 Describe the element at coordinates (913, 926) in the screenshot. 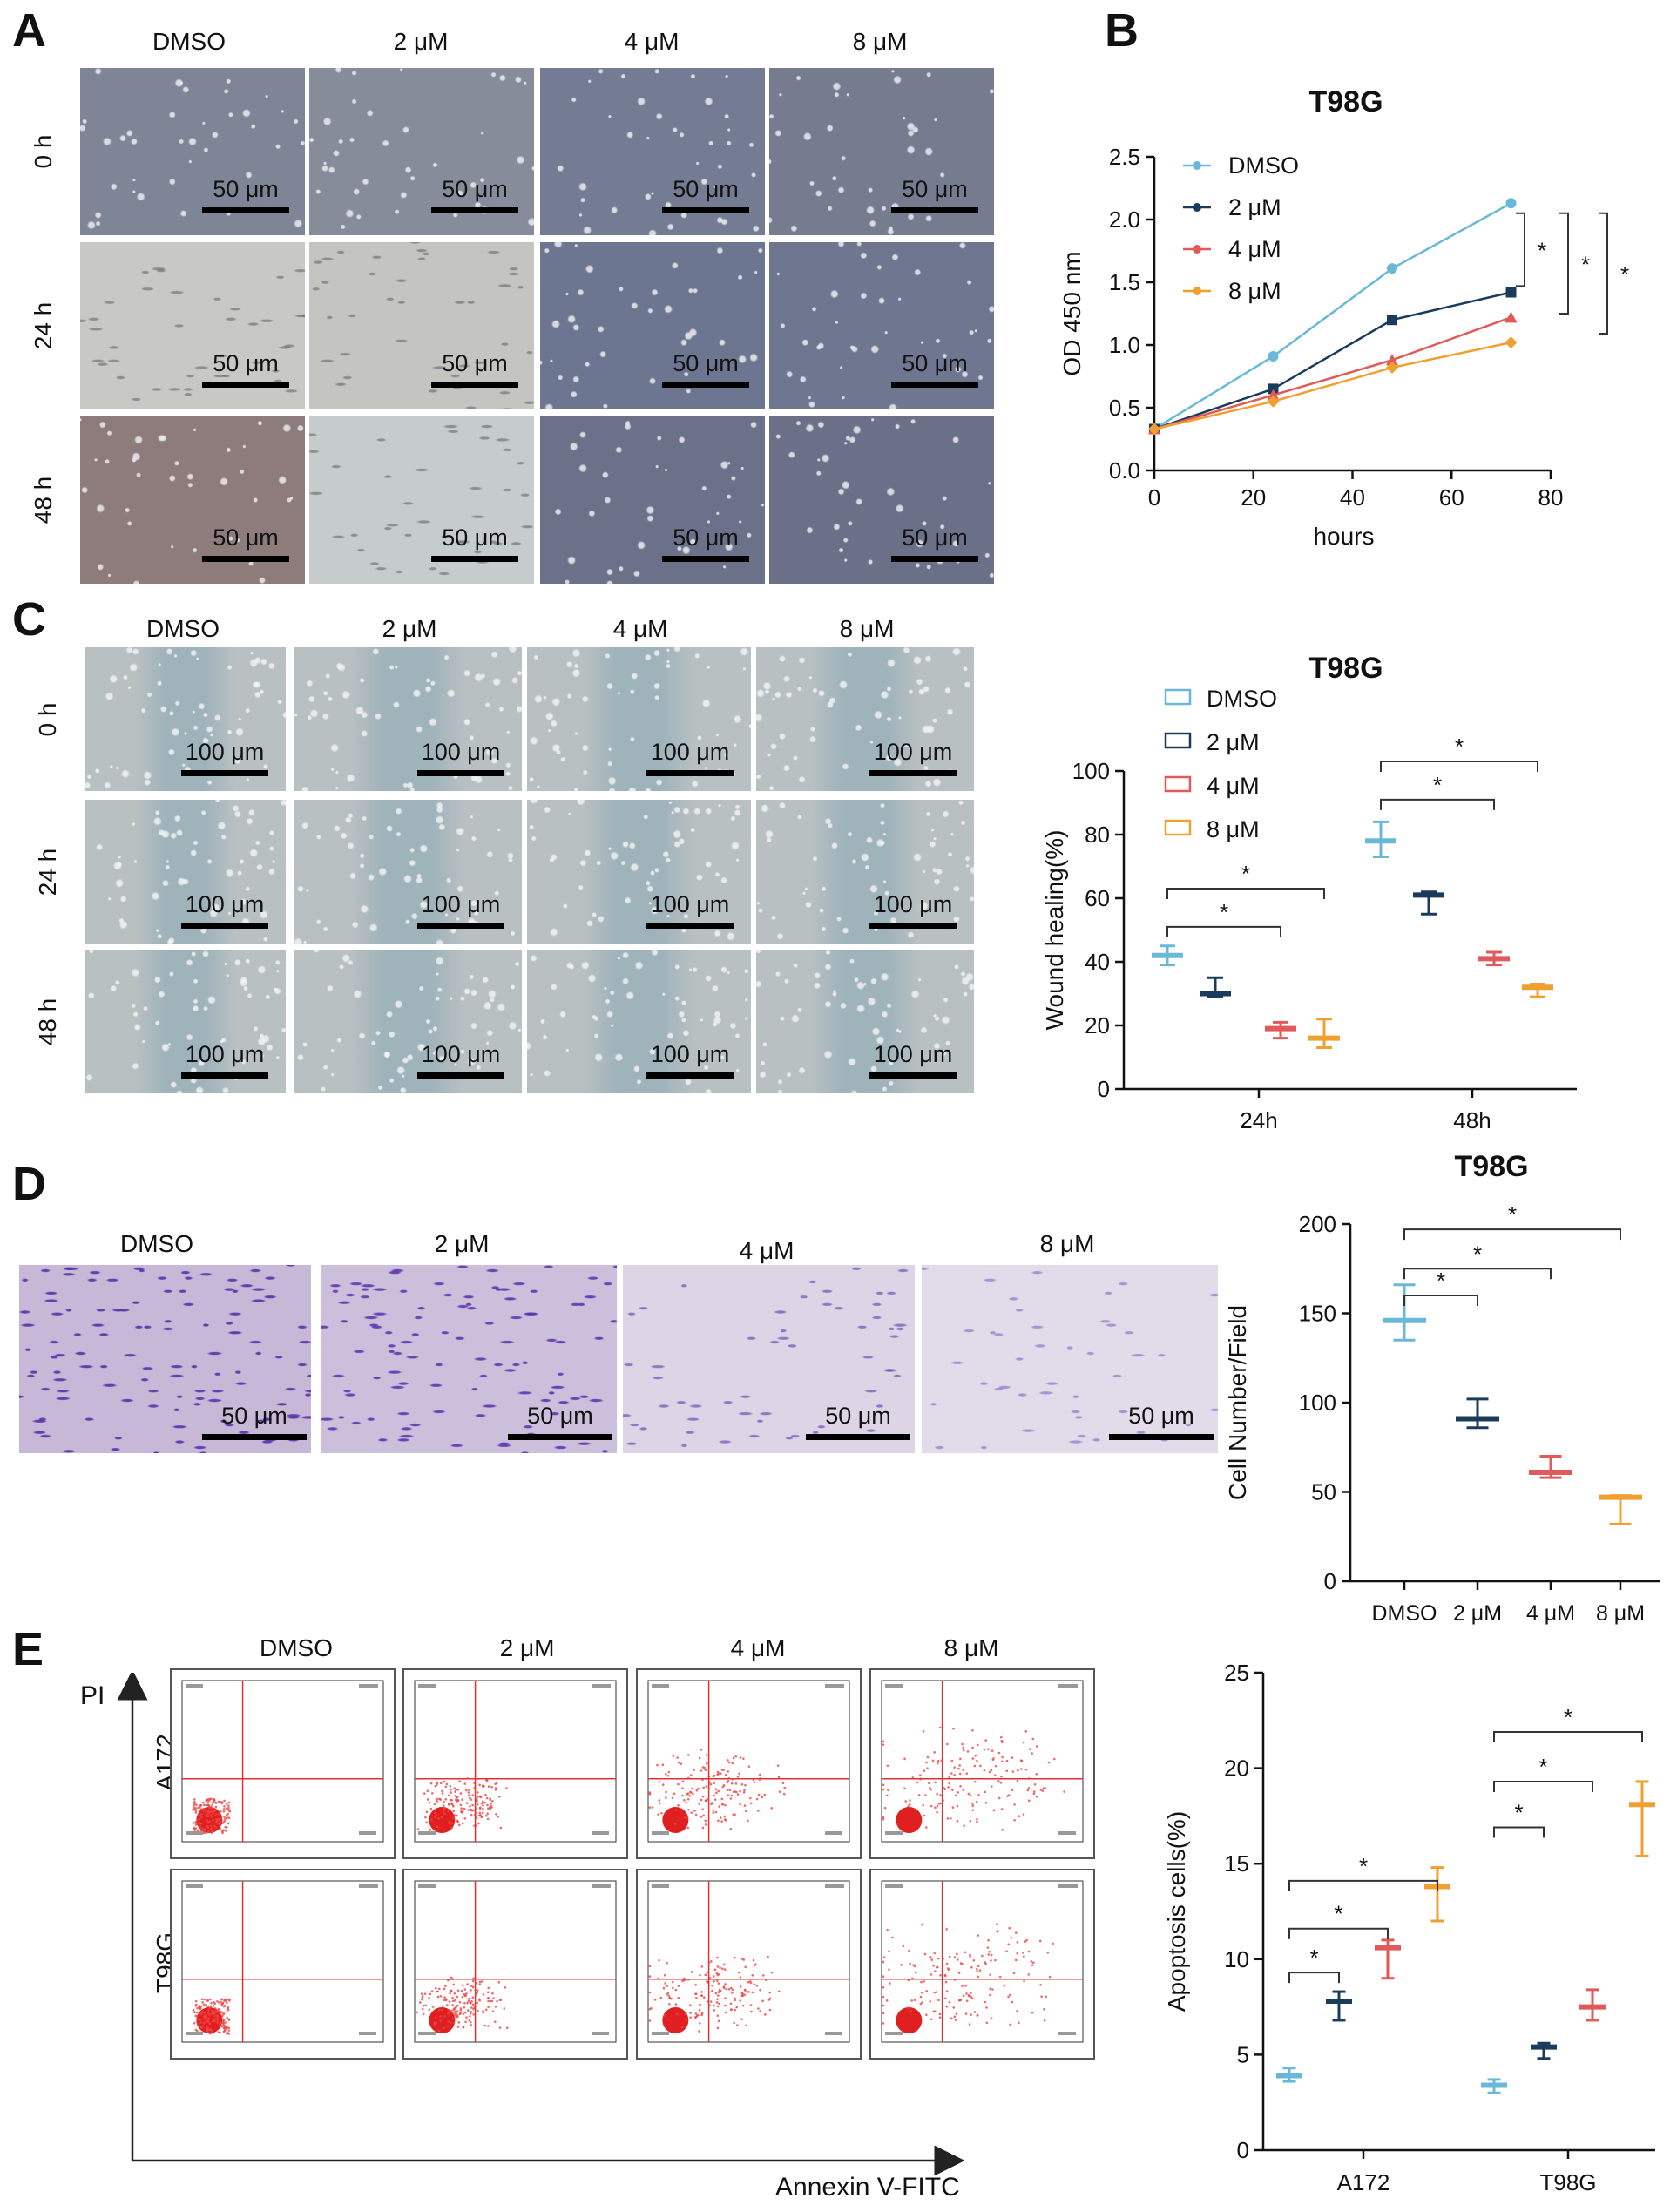

I see `scale-bar-c-r1-c3` at that location.